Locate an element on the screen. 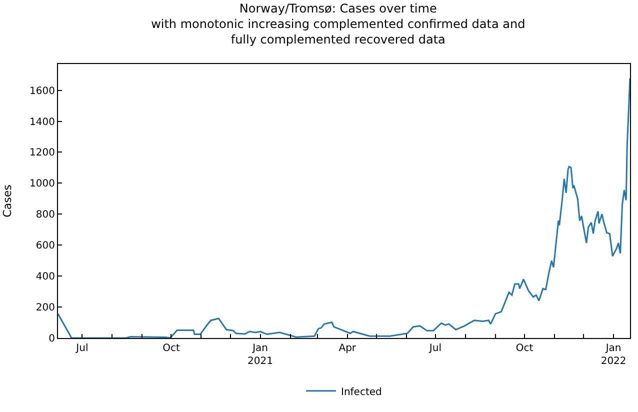  y-tick-label: 800 is located at coordinates (45, 215).